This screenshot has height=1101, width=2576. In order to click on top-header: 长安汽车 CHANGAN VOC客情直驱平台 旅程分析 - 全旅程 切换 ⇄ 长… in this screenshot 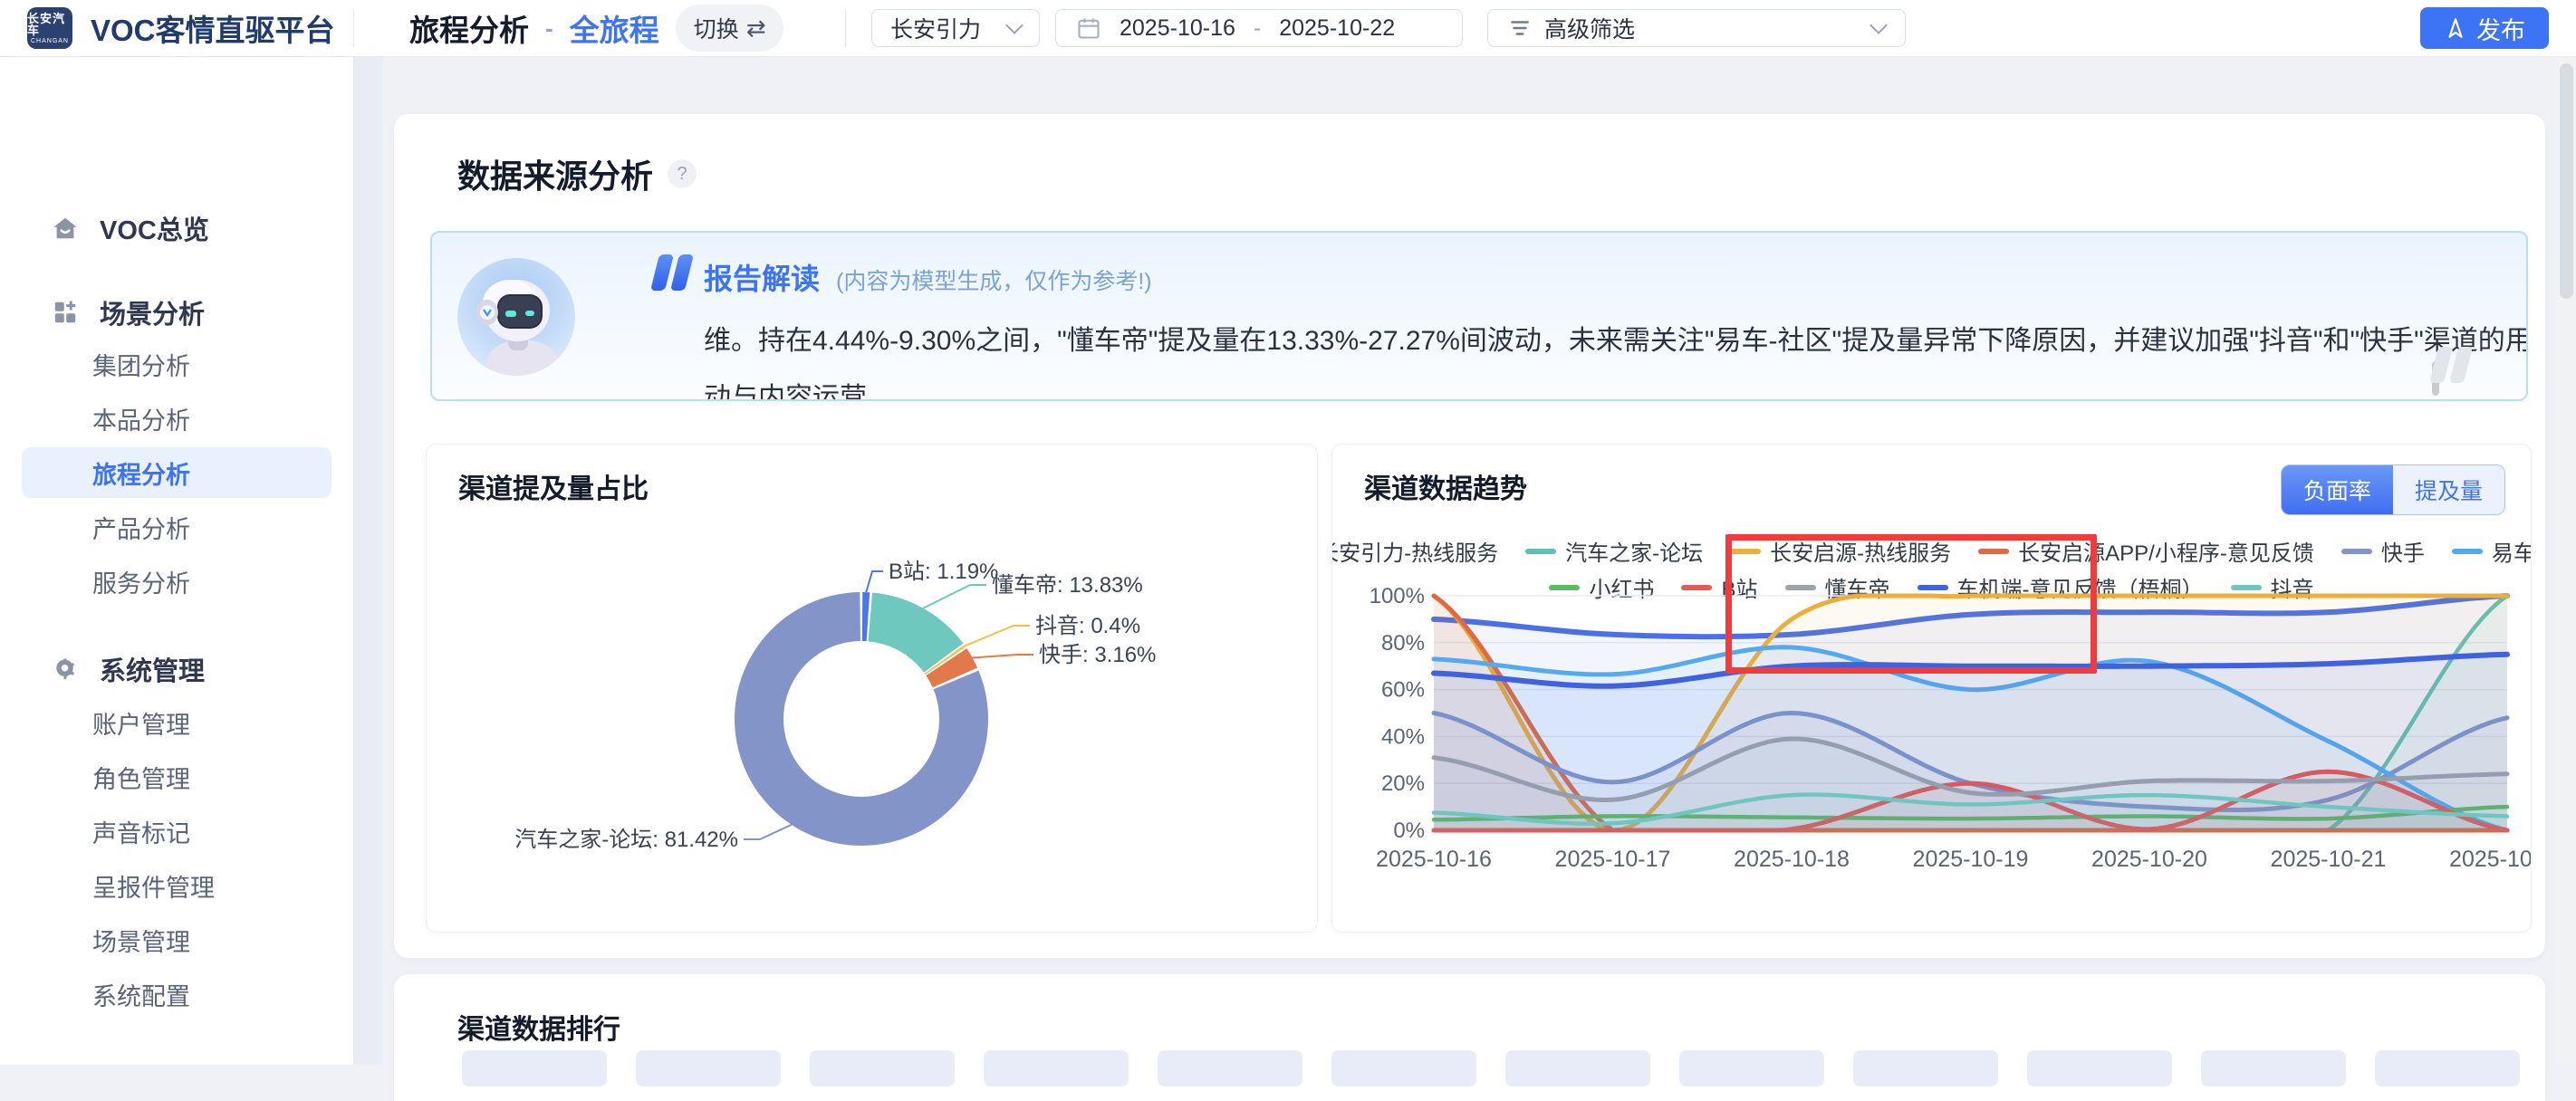, I will do `click(1288, 29)`.